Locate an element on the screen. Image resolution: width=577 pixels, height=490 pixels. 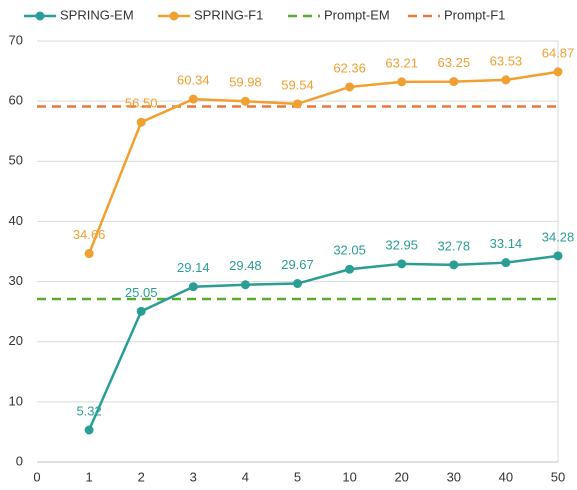
data-label: 64.87 is located at coordinates (558, 52).